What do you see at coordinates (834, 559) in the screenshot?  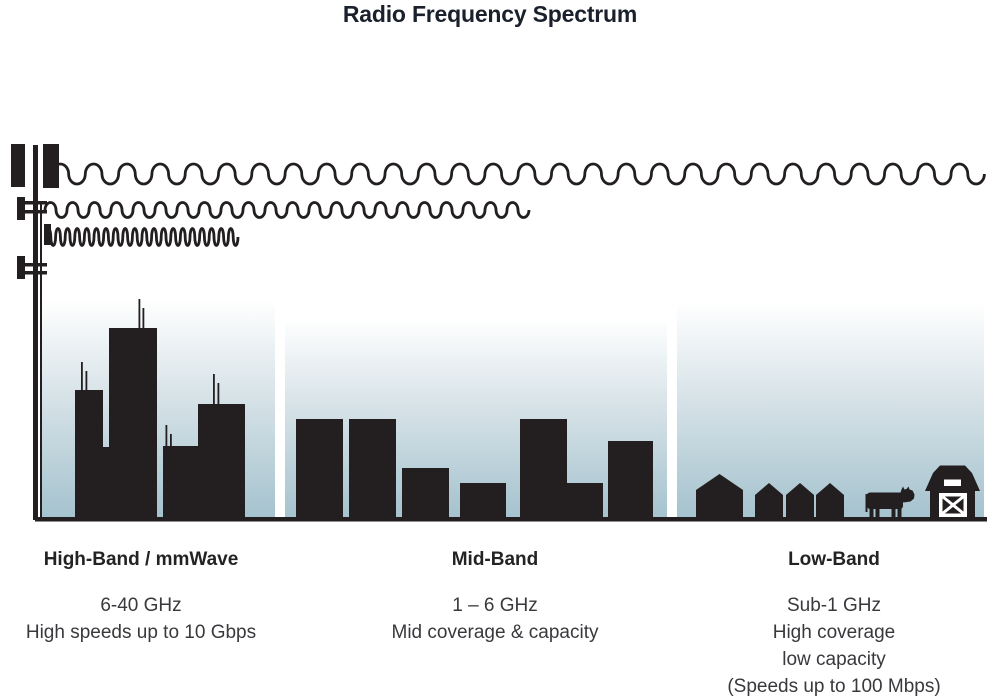 I see `band-name-low: Low-Band` at bounding box center [834, 559].